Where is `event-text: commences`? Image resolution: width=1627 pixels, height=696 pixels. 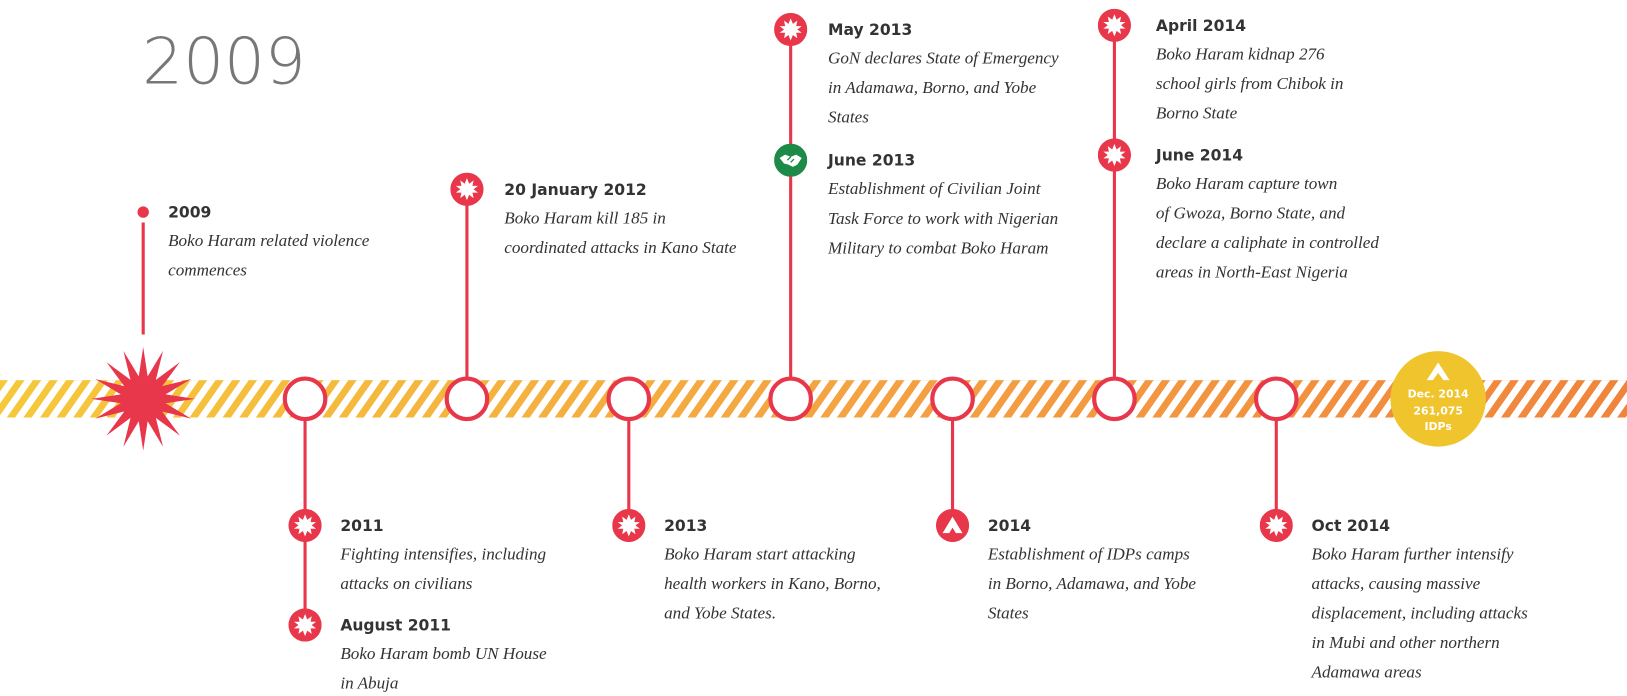 event-text: commences is located at coordinates (207, 270).